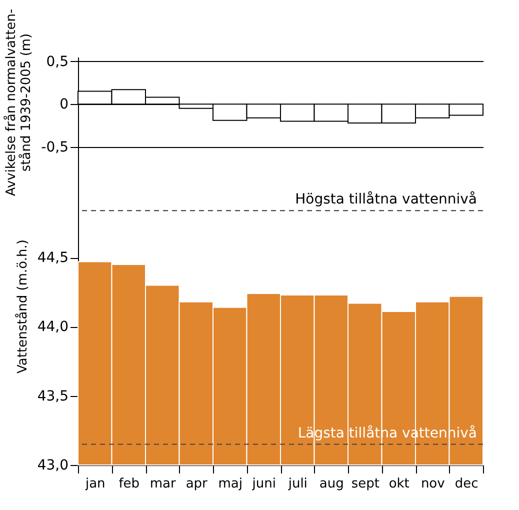 This screenshot has width=519, height=510. Describe the element at coordinates (52, 396) in the screenshot. I see `y-tick-label: 43,5` at that location.